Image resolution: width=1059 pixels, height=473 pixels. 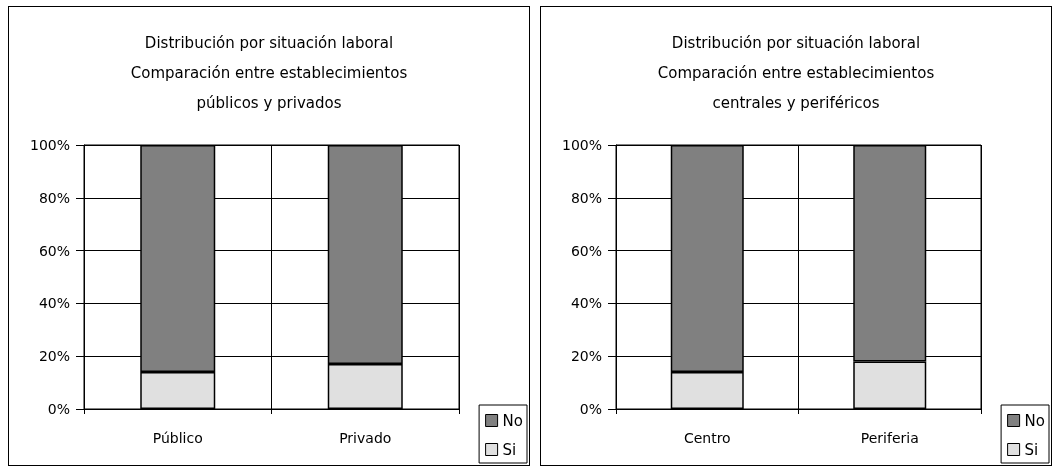 What do you see at coordinates (889, 438) in the screenshot?
I see `x-tick-label: Periferia` at bounding box center [889, 438].